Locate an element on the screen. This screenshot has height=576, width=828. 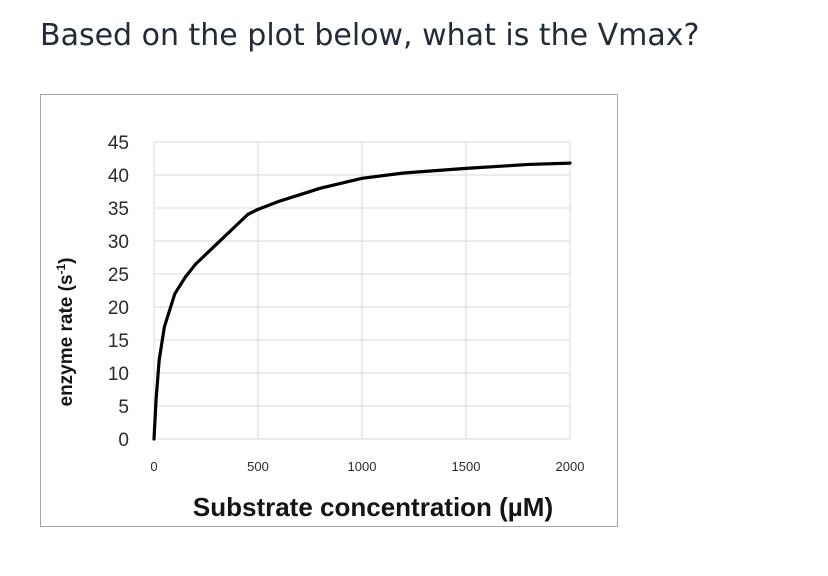
y-tick-label: 0 is located at coordinates (123, 440).